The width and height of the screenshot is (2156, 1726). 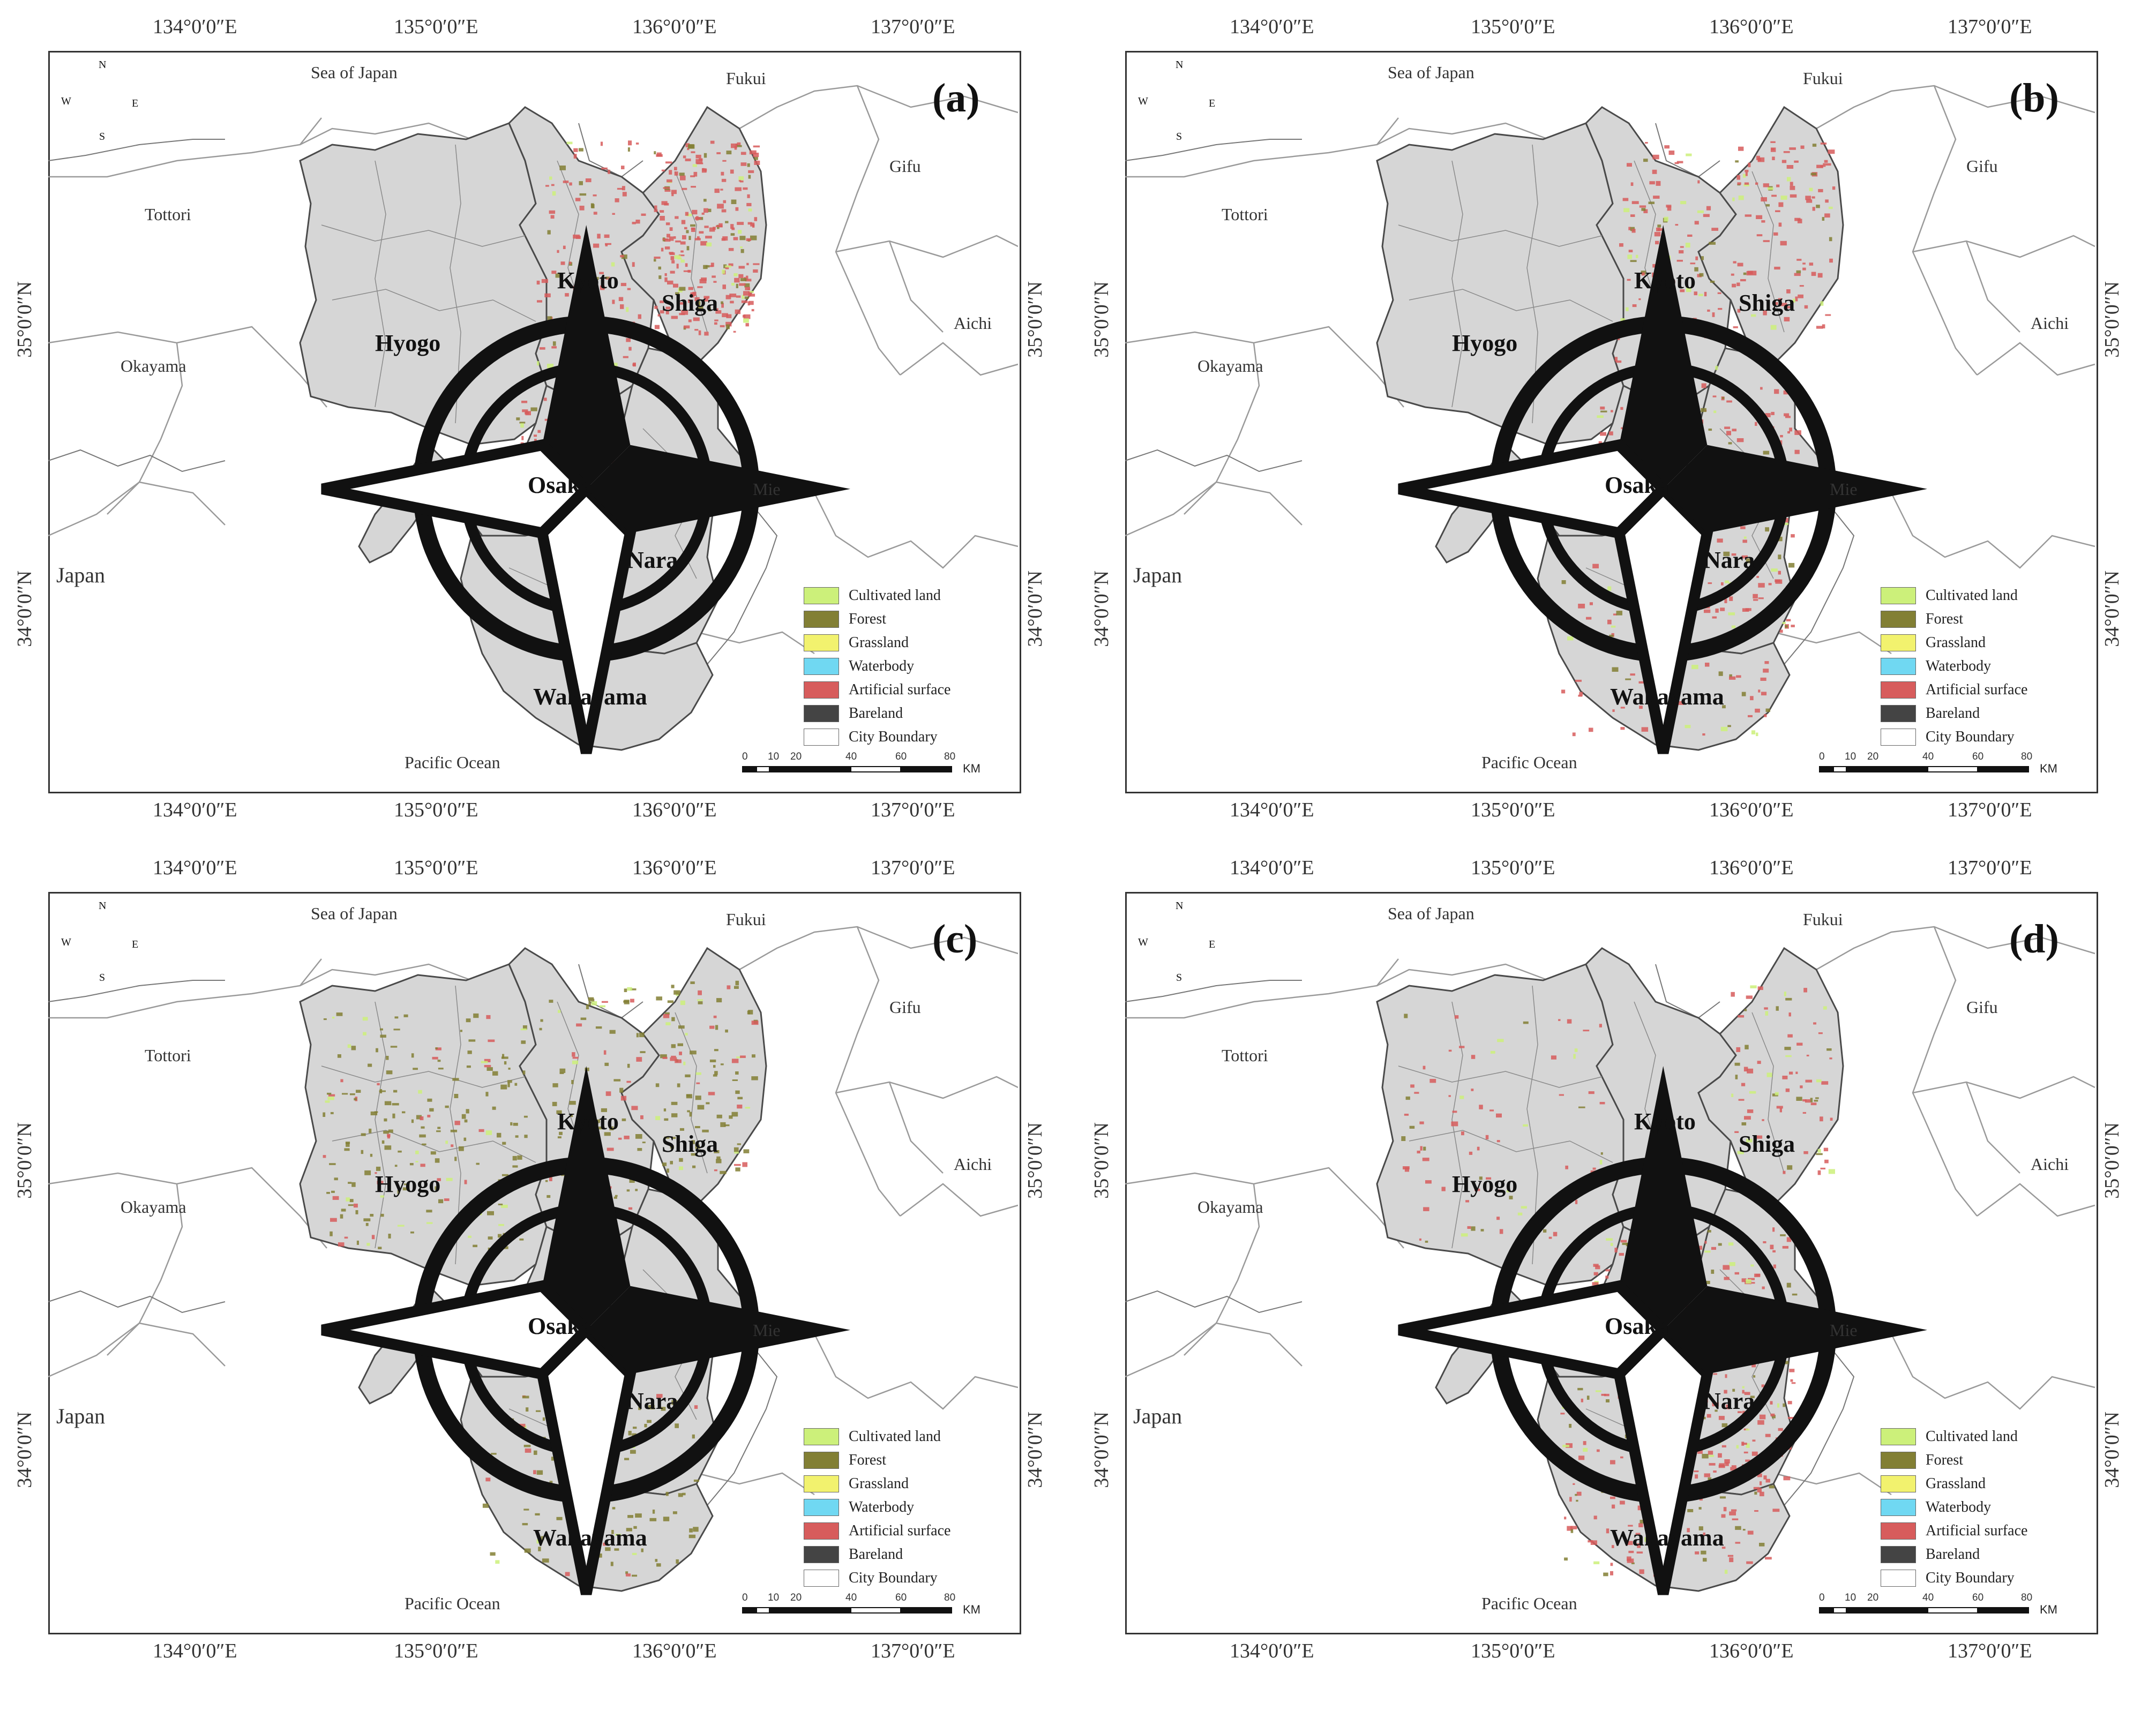 What do you see at coordinates (1944, 1460) in the screenshot?
I see `legend-label: Forest` at bounding box center [1944, 1460].